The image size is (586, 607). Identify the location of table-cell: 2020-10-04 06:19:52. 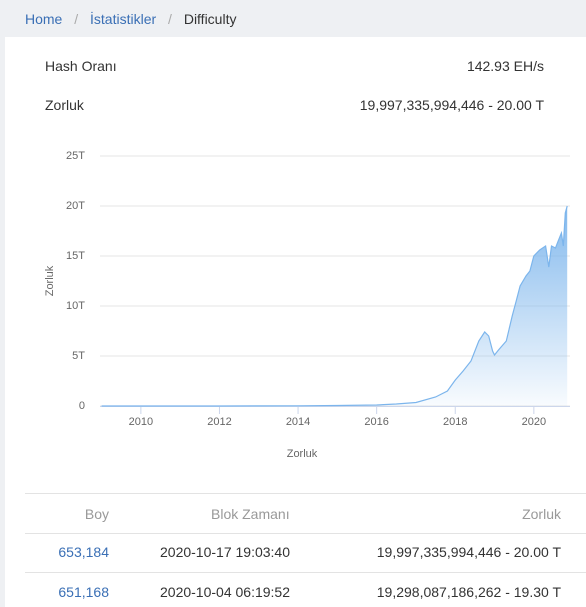
(225, 592).